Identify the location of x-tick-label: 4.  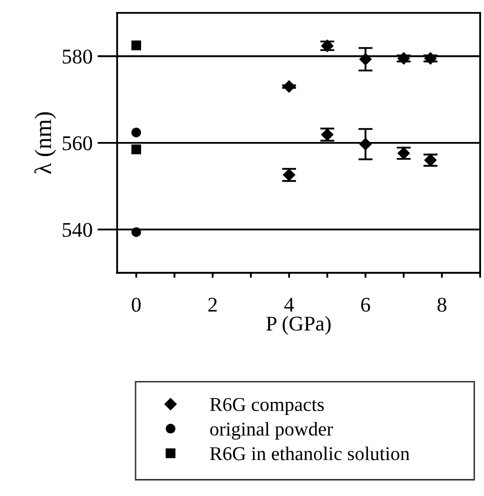
(289, 305).